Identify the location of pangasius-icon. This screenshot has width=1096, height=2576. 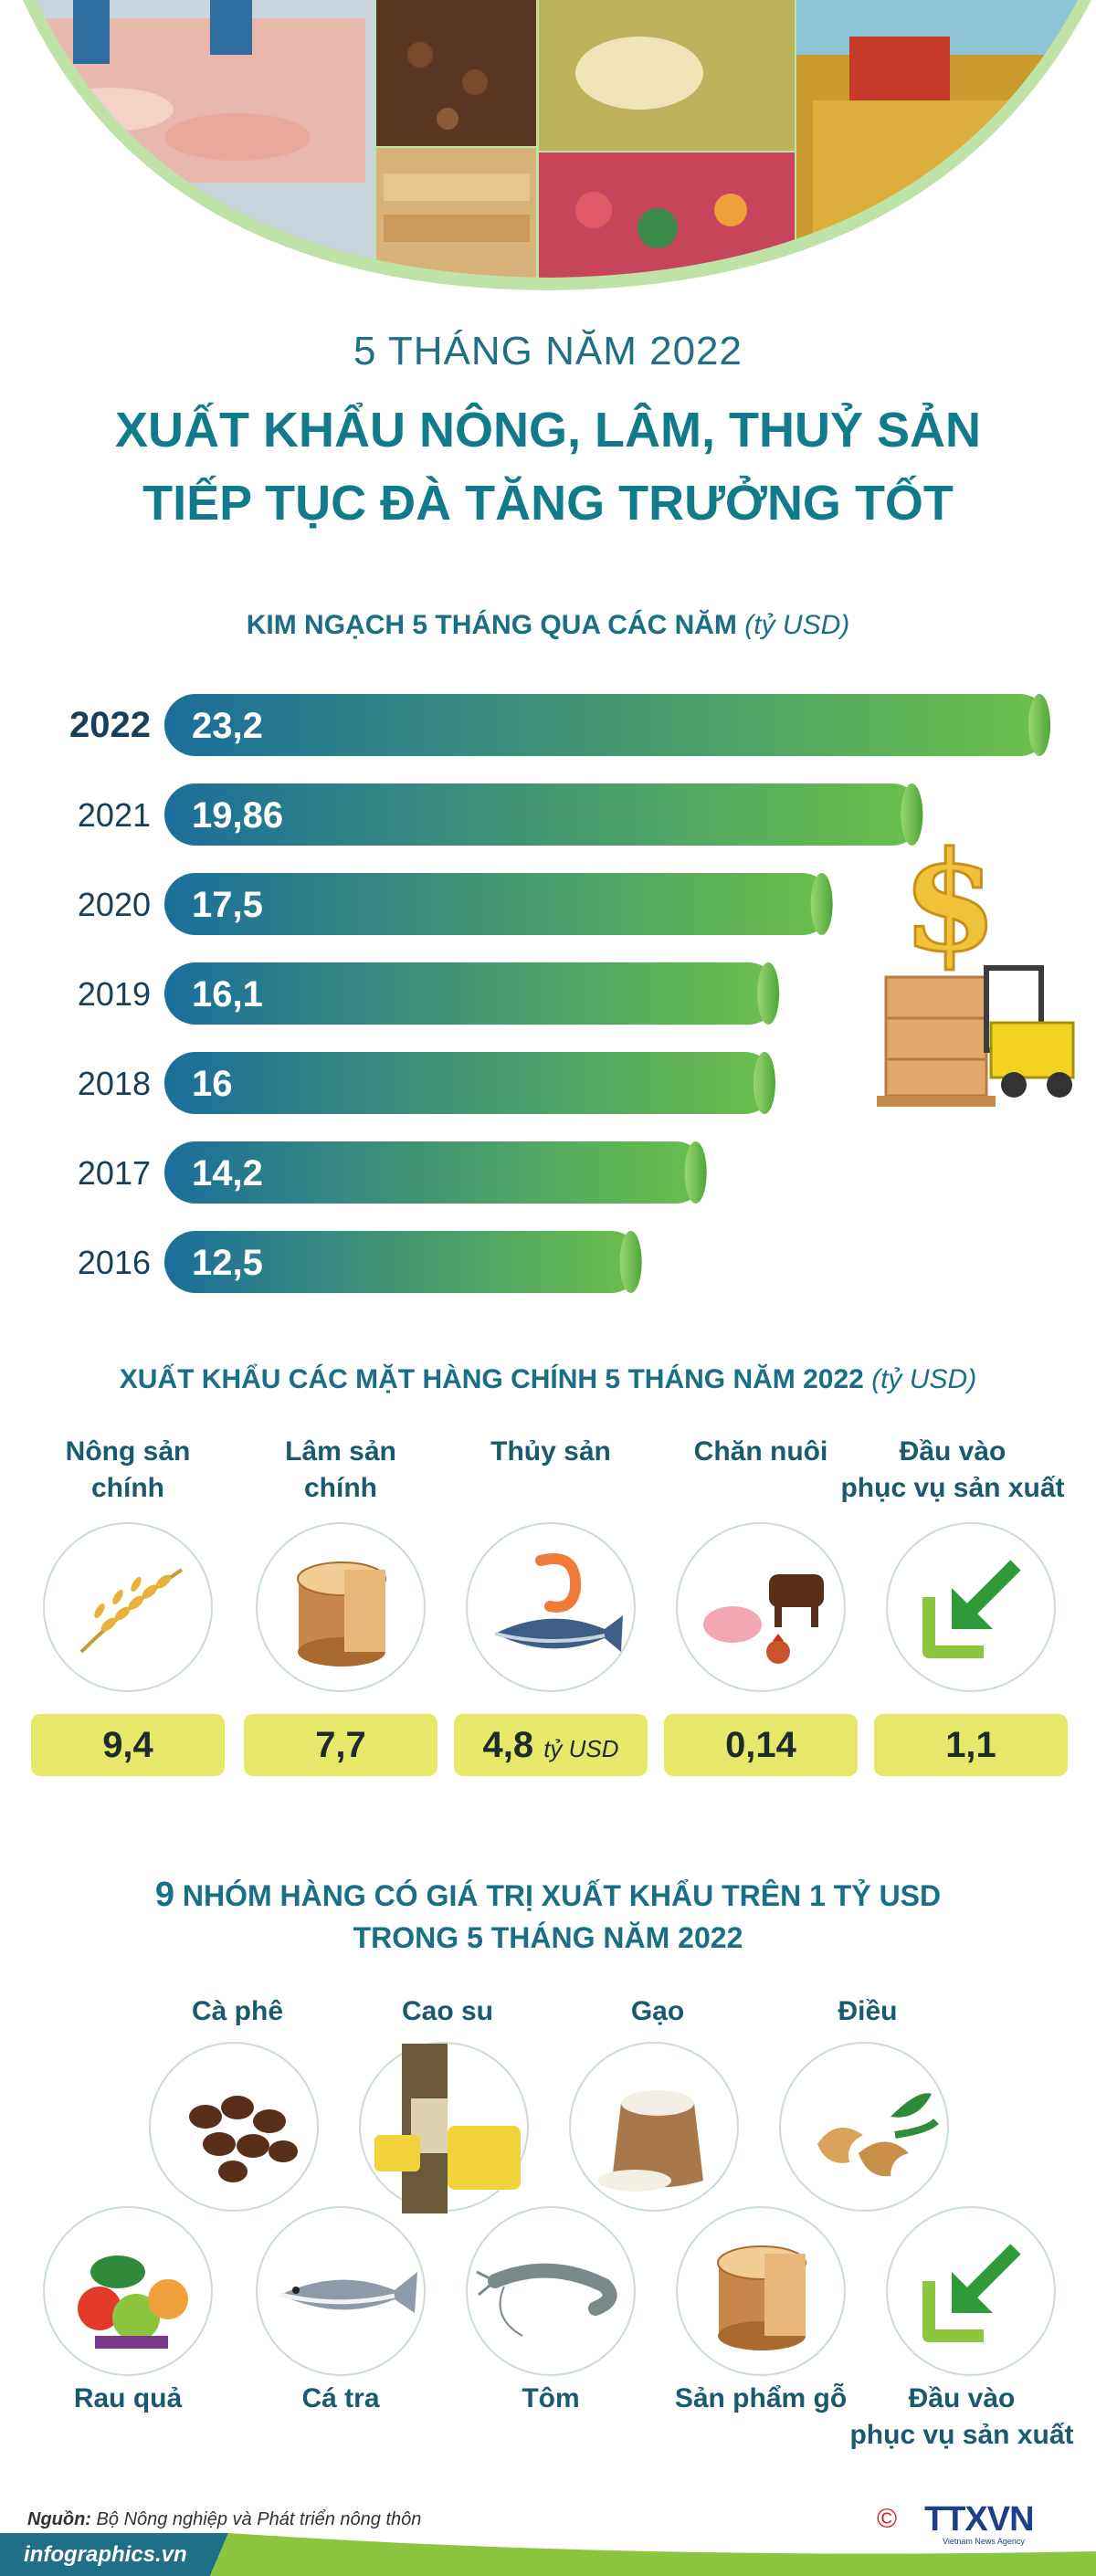
(348, 2292).